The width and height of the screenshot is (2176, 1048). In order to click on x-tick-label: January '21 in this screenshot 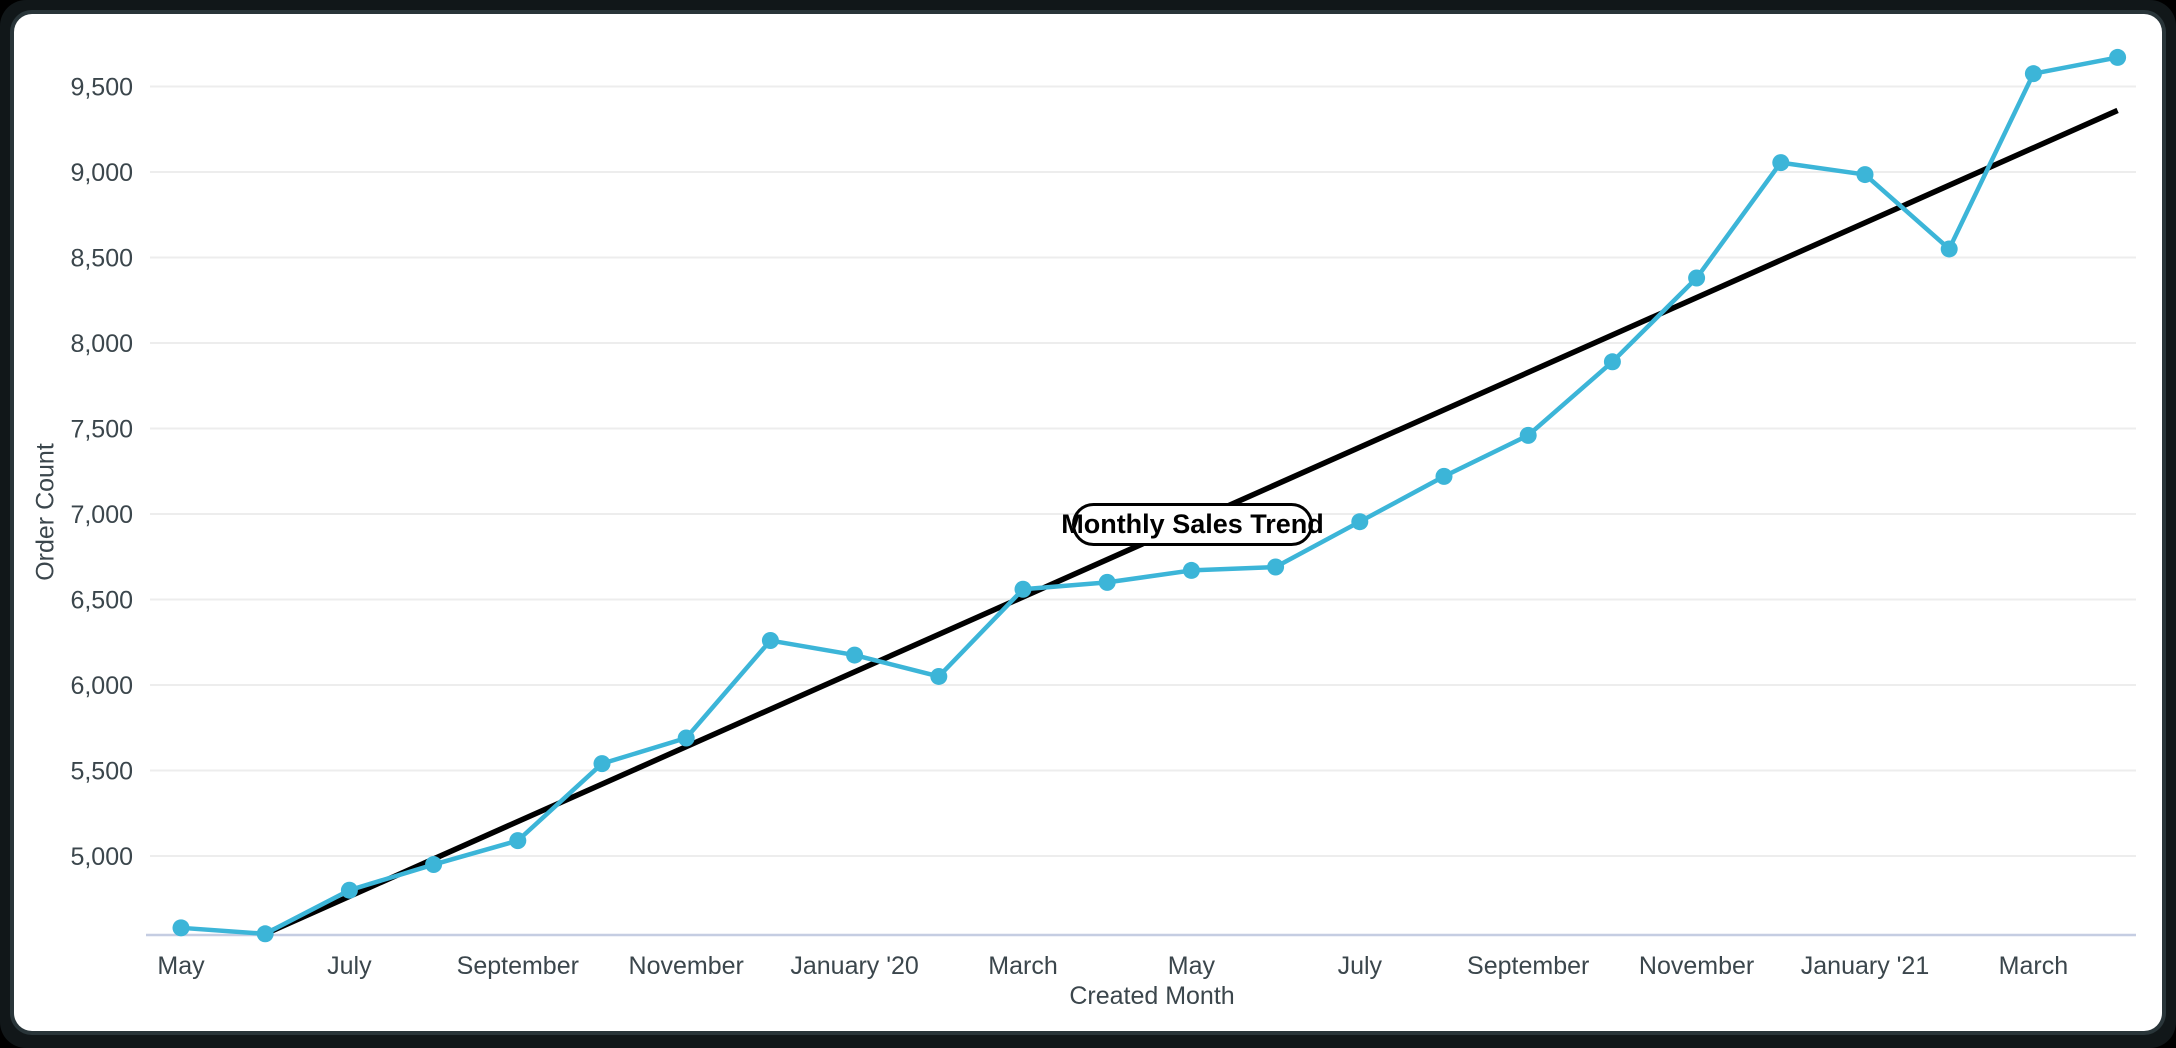, I will do `click(1865, 966)`.